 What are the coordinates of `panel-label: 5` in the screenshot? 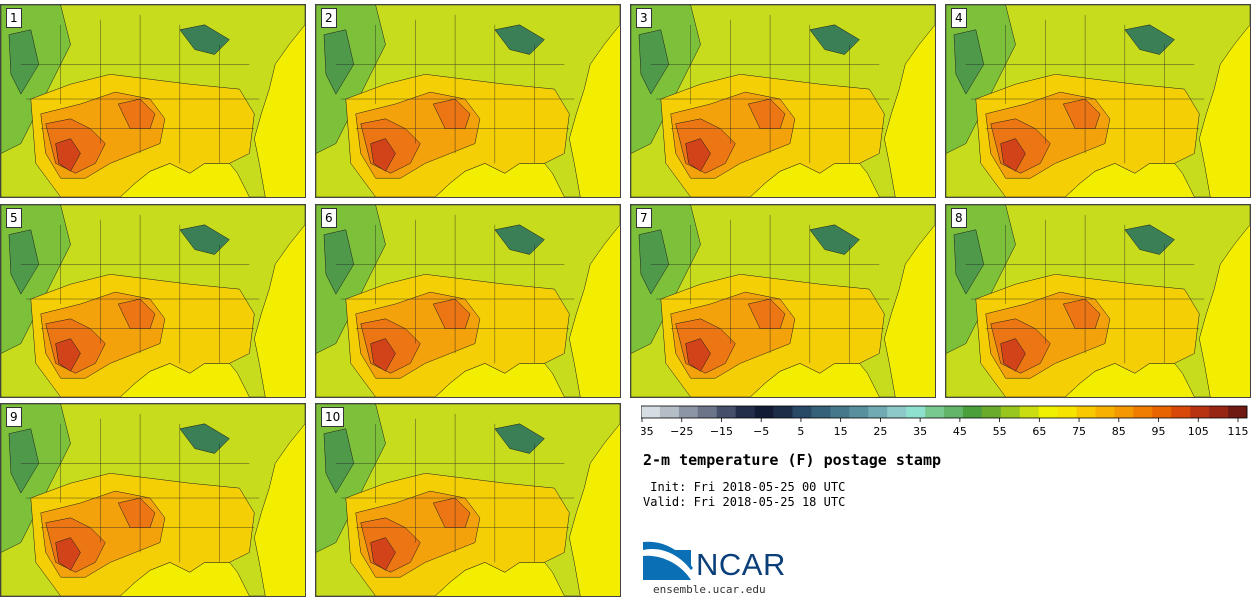 It's located at (14, 218).